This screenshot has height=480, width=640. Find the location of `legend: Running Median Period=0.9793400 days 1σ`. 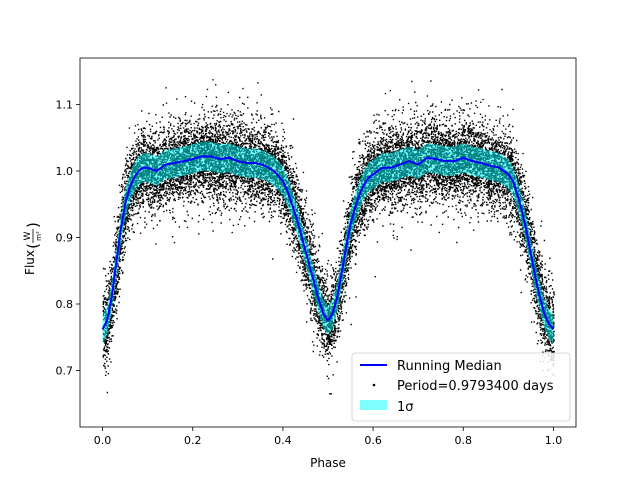

legend: Running Median Period=0.9793400 days 1σ is located at coordinates (461, 387).